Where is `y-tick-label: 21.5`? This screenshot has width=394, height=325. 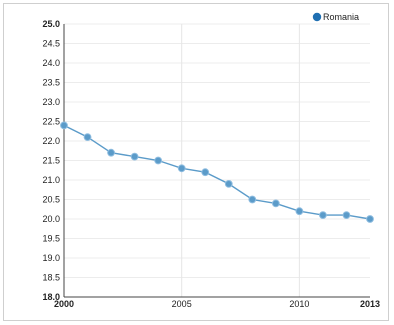
y-tick-label: 21.5 is located at coordinates (51, 161).